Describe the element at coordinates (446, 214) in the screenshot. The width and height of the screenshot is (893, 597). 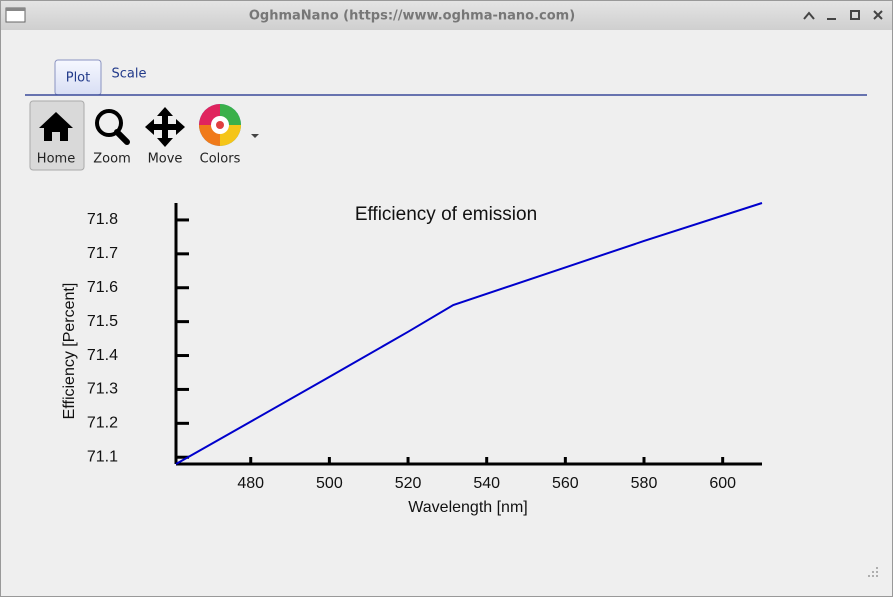
I see `chart-title: Efficiency of emission` at that location.